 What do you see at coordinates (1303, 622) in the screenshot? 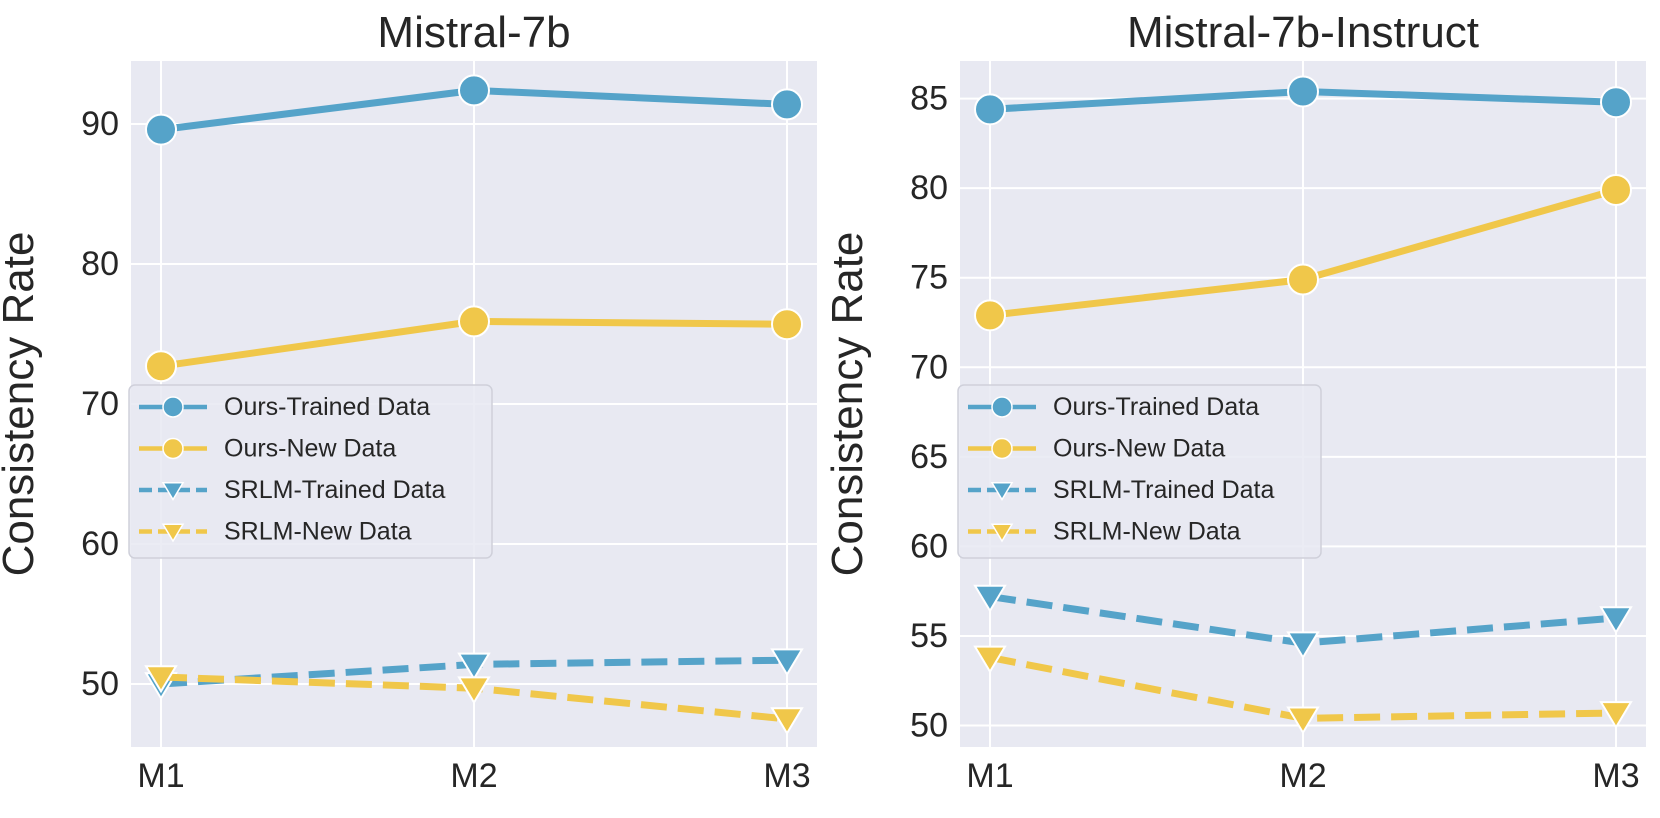
I see `series-srlm-trained-data` at bounding box center [1303, 622].